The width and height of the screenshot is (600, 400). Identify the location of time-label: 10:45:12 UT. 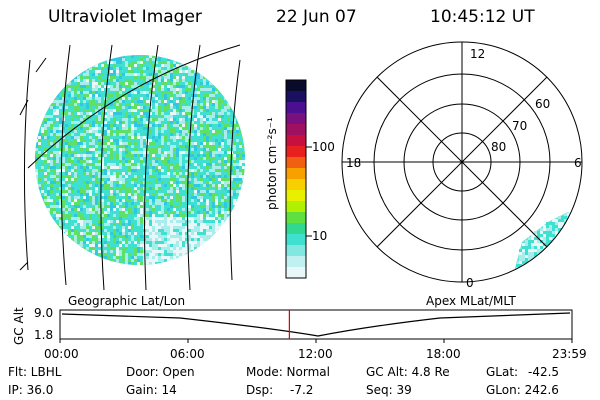
(482, 17).